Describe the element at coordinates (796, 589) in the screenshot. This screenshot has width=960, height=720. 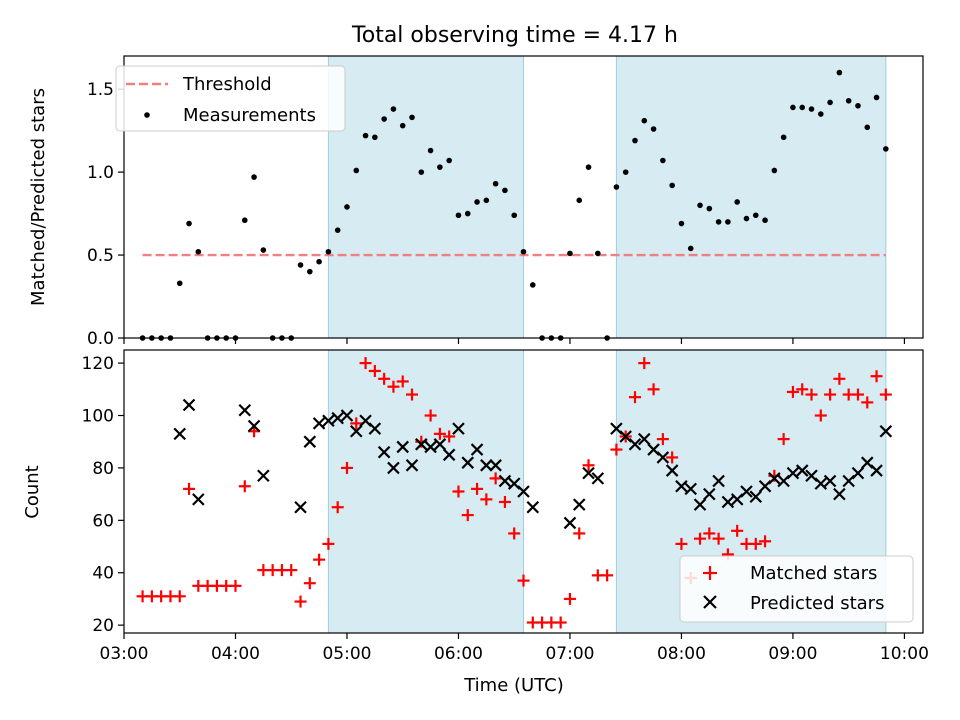
I see `bottom-legend-box` at that location.